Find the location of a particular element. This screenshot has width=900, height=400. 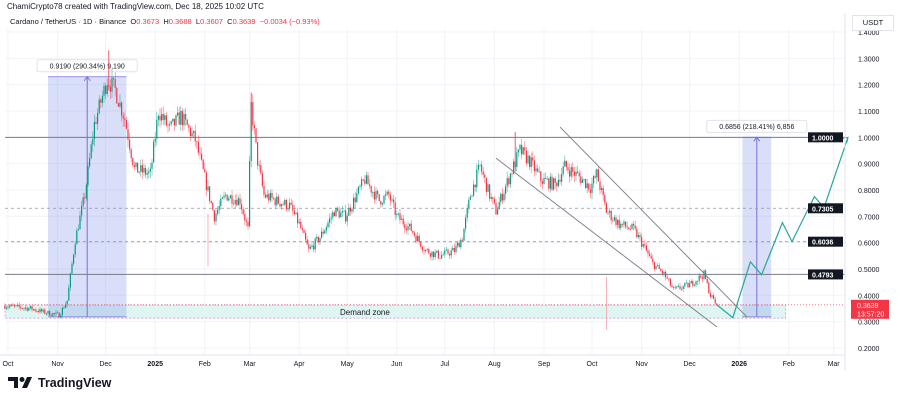

price-tick-label: 1.2000 is located at coordinates (869, 86).